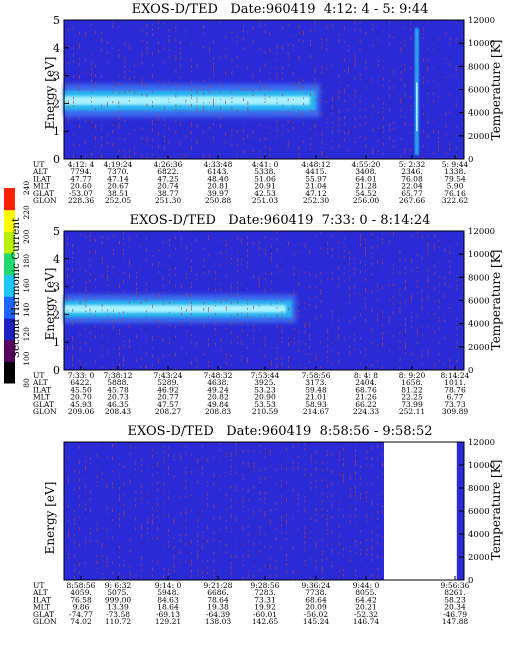 This screenshot has height=649, width=505. What do you see at coordinates (26, 285) in the screenshot?
I see `colorbar-tick-label: 160` at bounding box center [26, 285].